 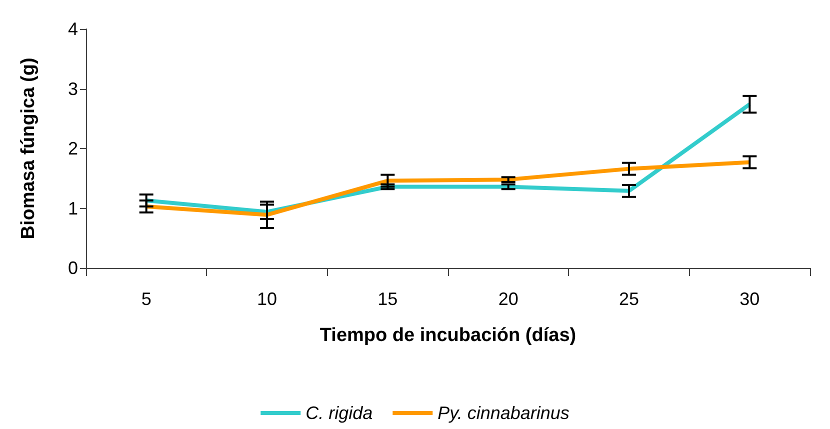 What do you see at coordinates (73, 208) in the screenshot?
I see `y-tick-label: 1` at bounding box center [73, 208].